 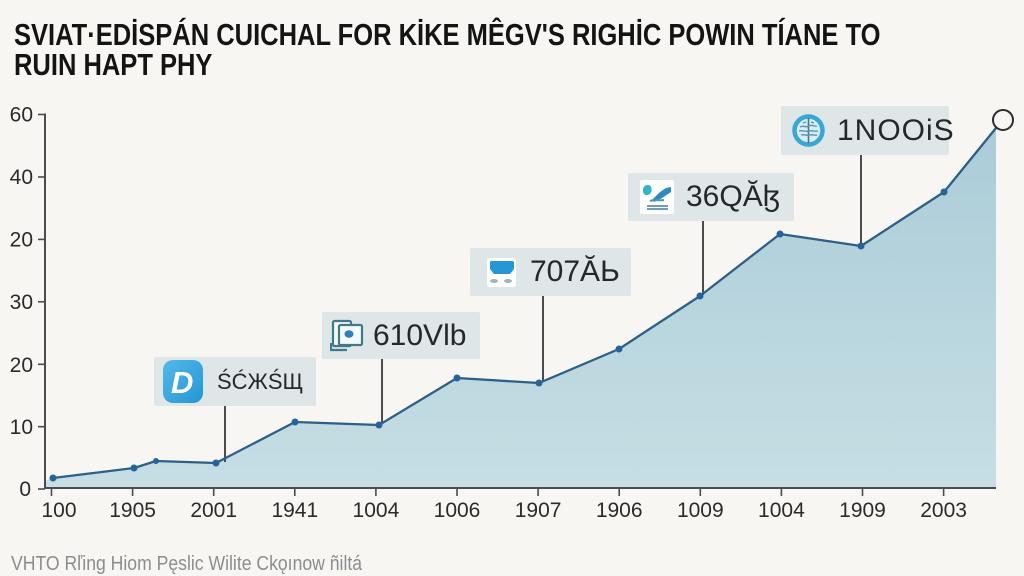 I want to click on svg-text: 1907, so click(x=538, y=510).